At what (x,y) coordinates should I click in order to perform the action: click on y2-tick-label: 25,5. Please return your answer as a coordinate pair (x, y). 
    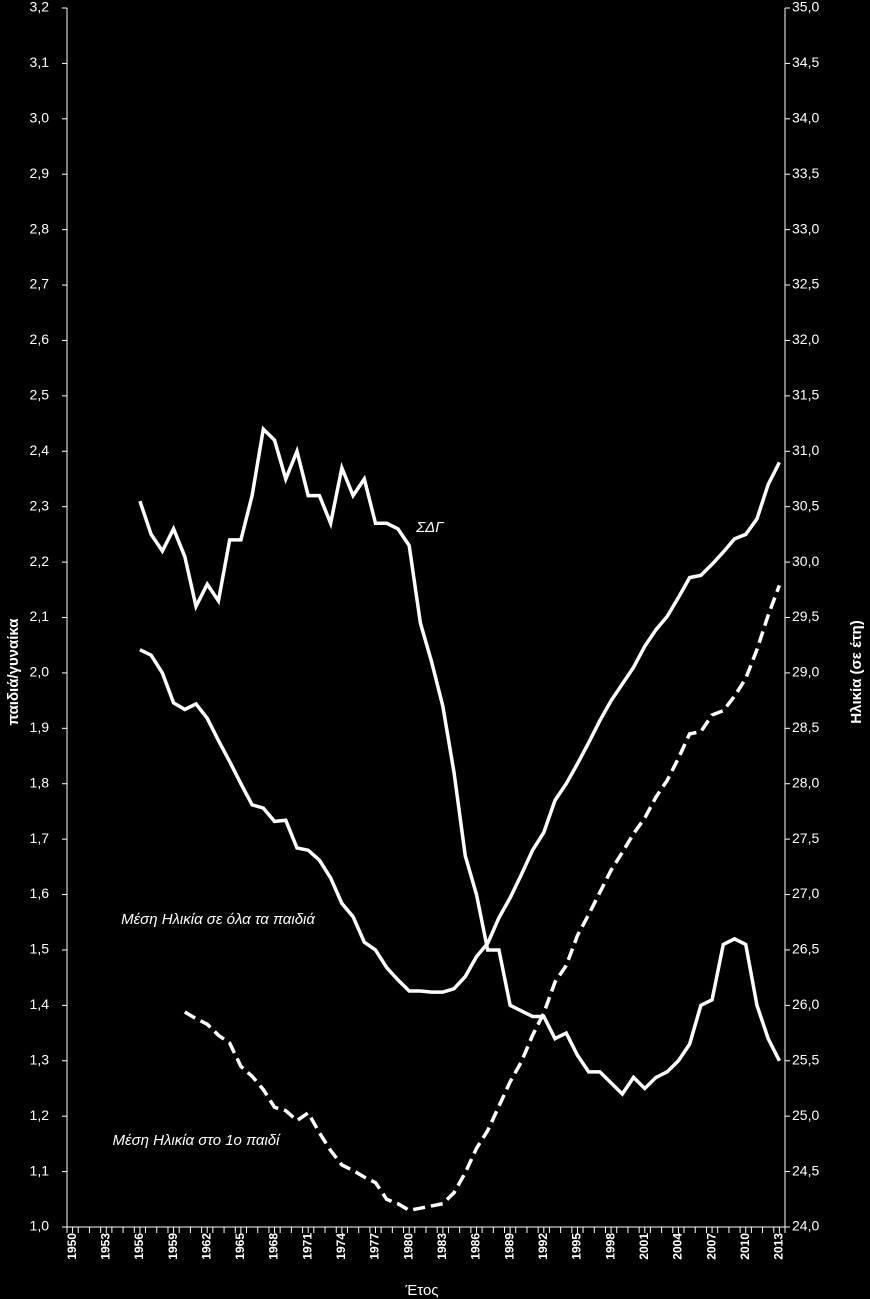
    Looking at the image, I should click on (805, 1059).